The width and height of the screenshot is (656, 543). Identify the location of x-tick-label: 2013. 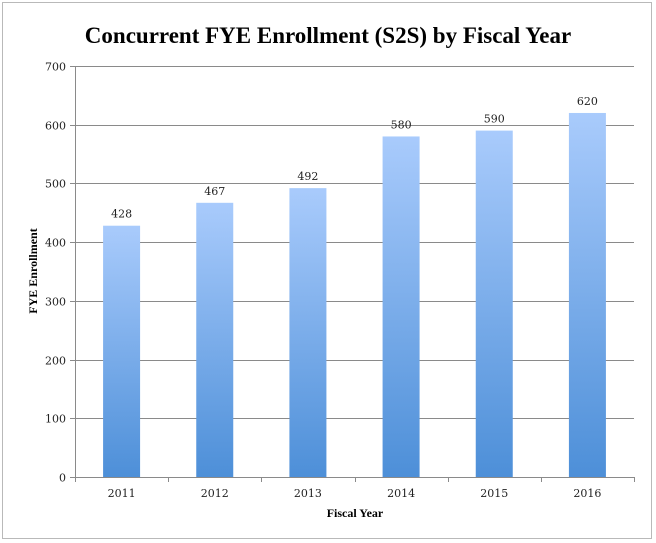
(308, 493).